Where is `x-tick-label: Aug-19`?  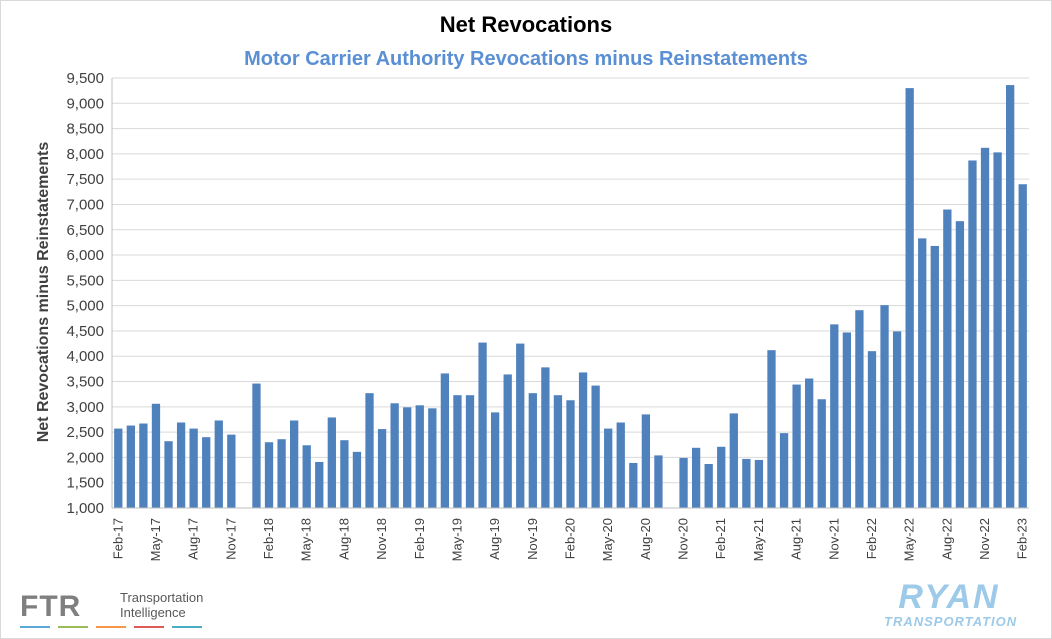
x-tick-label: Aug-19 is located at coordinates (494, 539).